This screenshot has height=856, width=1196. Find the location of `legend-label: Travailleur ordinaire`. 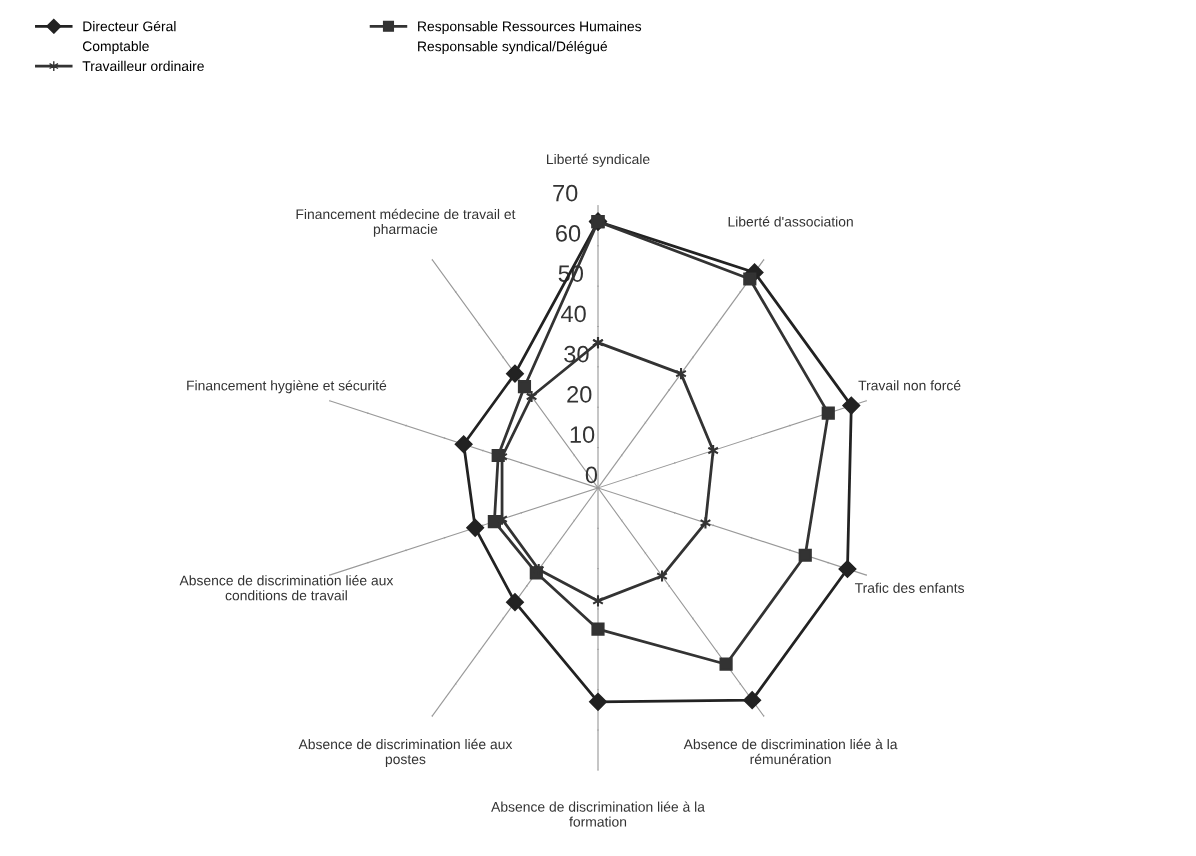

legend-label: Travailleur ordinaire is located at coordinates (143, 66).